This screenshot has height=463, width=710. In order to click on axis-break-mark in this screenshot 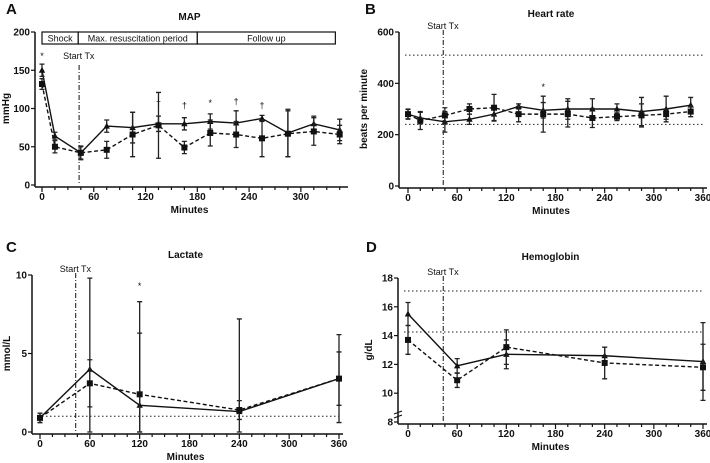, I will do `click(398, 414)`.